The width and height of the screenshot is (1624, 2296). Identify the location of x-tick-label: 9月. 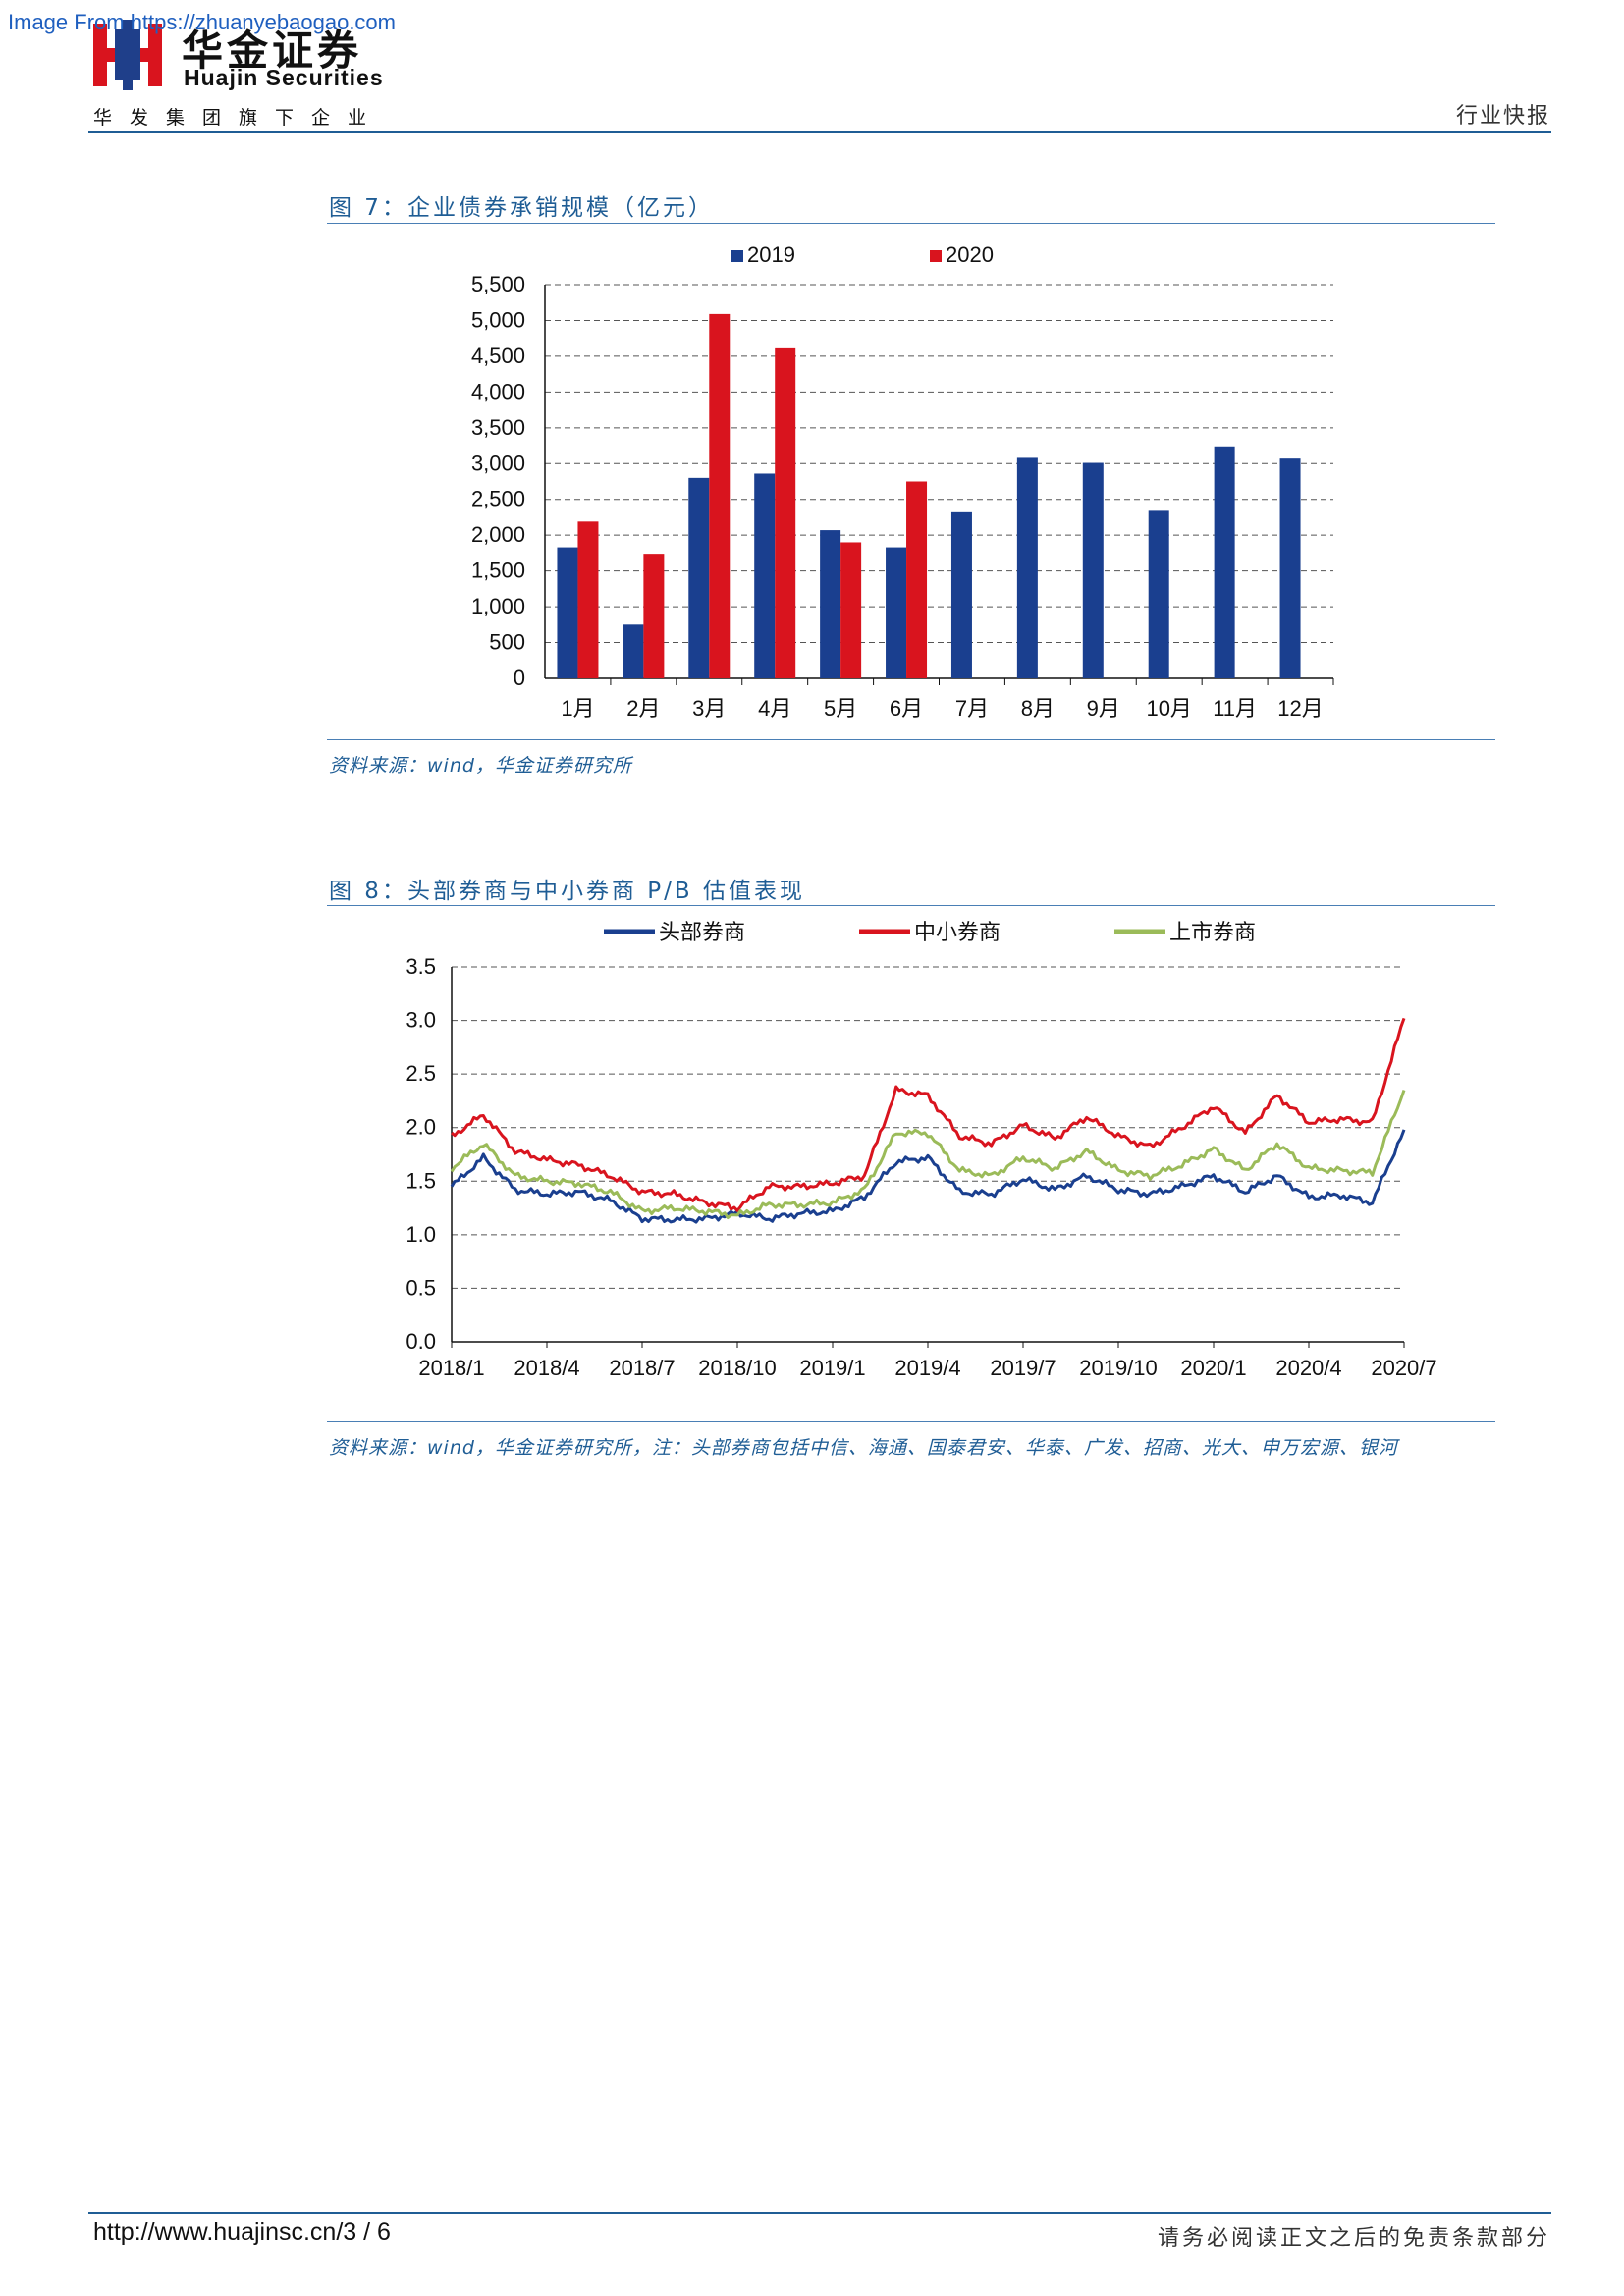
(1103, 709).